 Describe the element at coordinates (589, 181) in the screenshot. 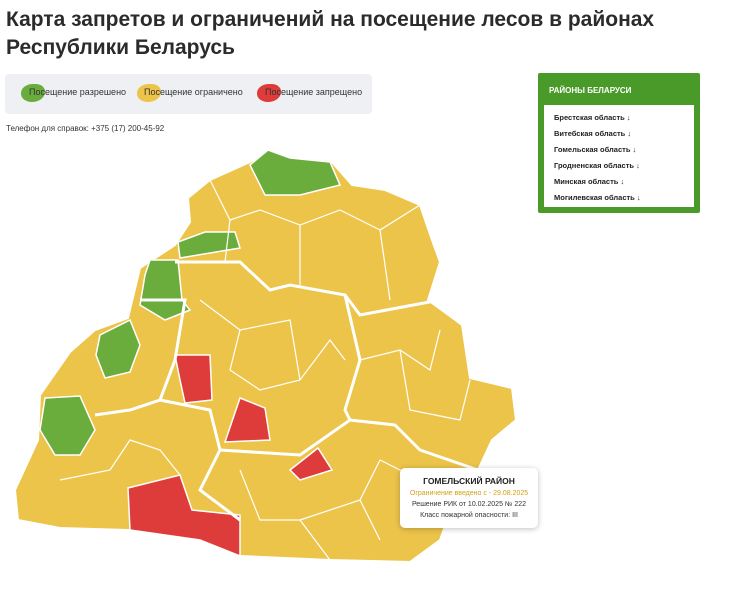

I see `region-item: Минская область ↓` at that location.